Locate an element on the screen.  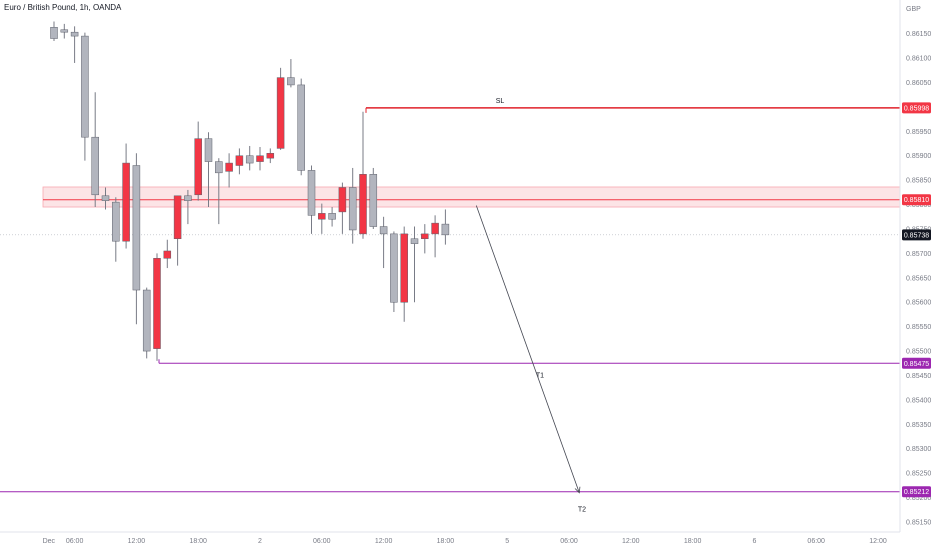
price-tick-label: 0.86150 is located at coordinates (918, 34).